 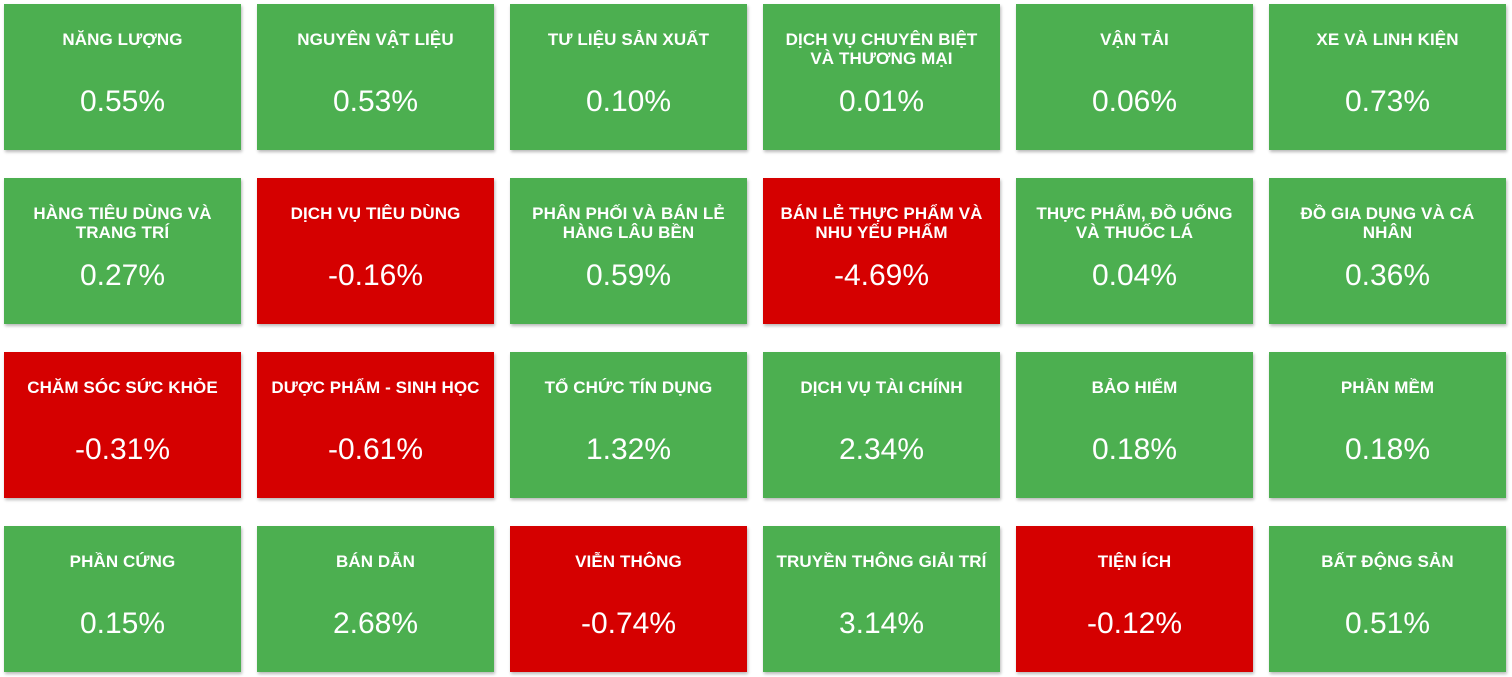 What do you see at coordinates (122, 223) in the screenshot?
I see `sector-name: HÀNG TIÊU DÙNG VÀ TRANG TRÍ` at bounding box center [122, 223].